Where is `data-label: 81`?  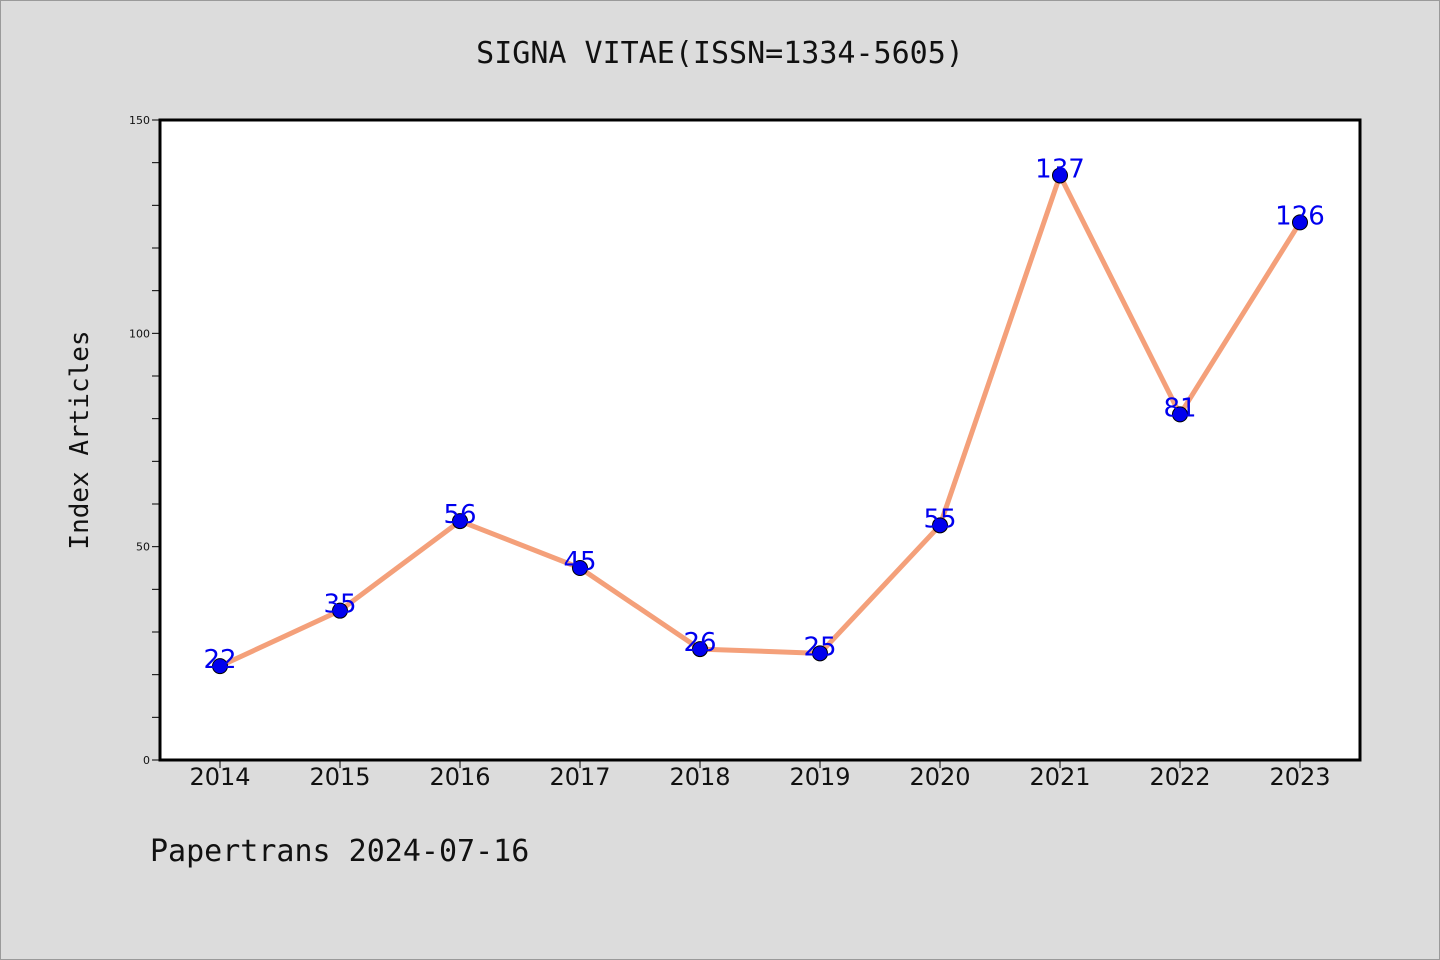 data-label: 81 is located at coordinates (1179, 408).